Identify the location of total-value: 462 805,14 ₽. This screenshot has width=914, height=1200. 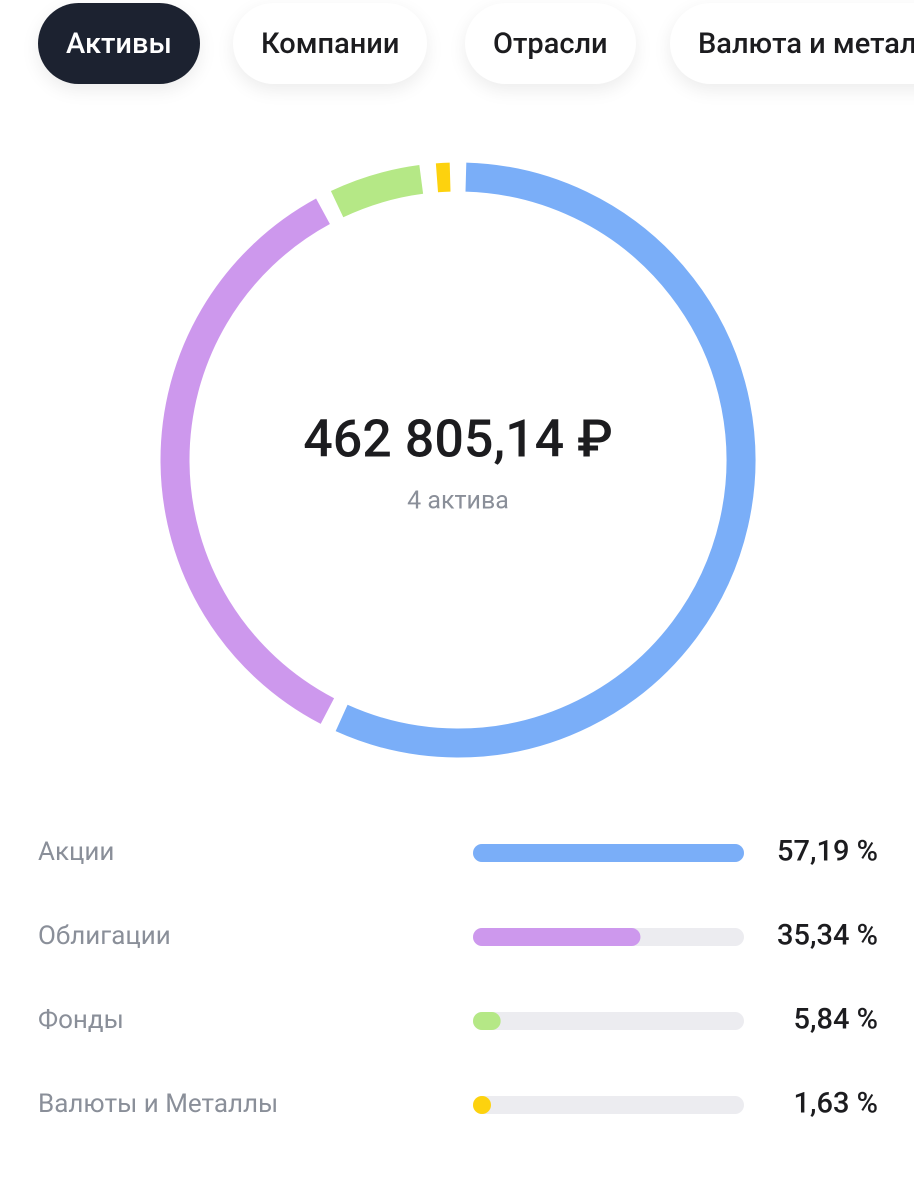
(458, 439).